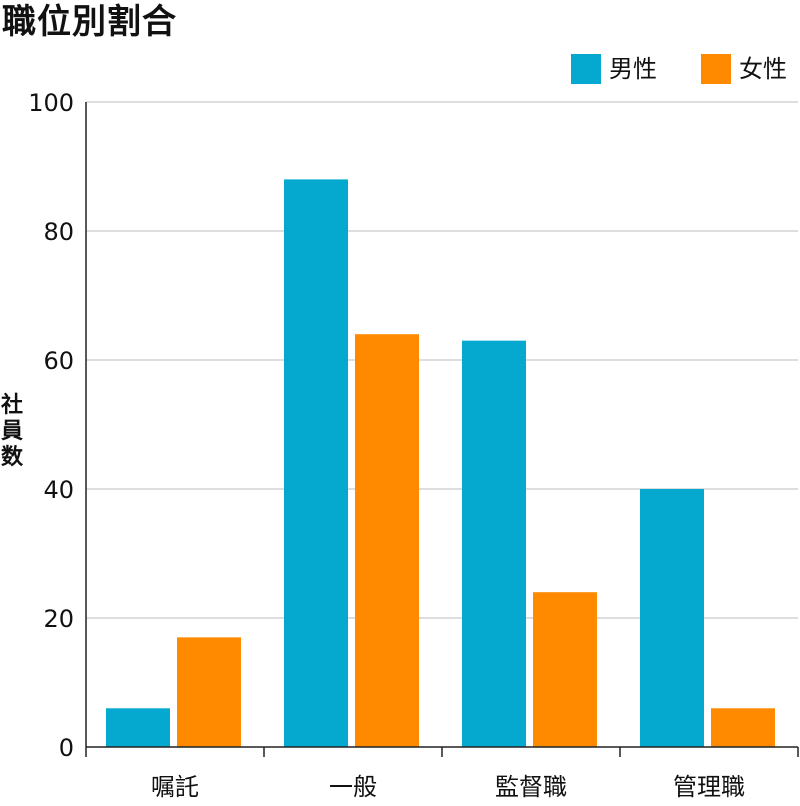  Describe the element at coordinates (353, 787) in the screenshot. I see `x-category-label: 一般` at that location.